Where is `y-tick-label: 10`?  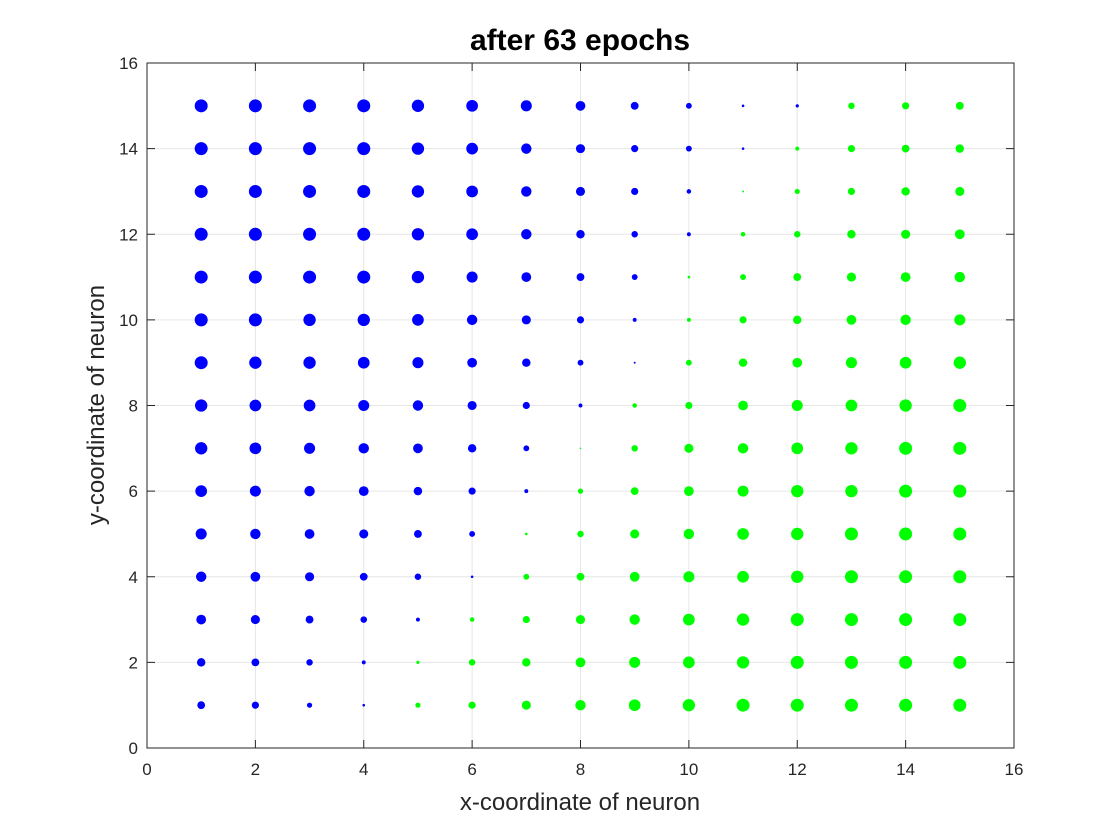
y-tick-label: 10 is located at coordinates (128, 320).